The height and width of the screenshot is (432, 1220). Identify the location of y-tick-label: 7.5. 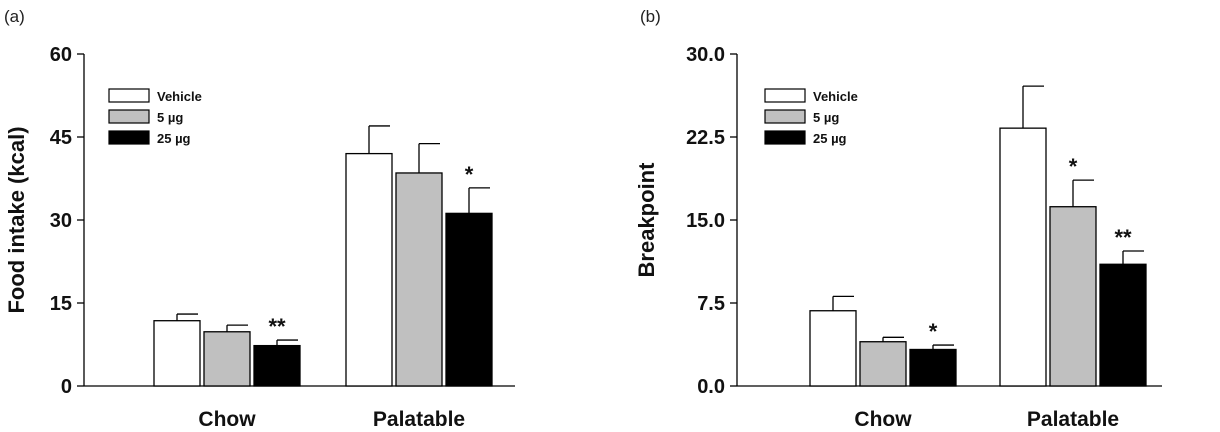
(711, 304).